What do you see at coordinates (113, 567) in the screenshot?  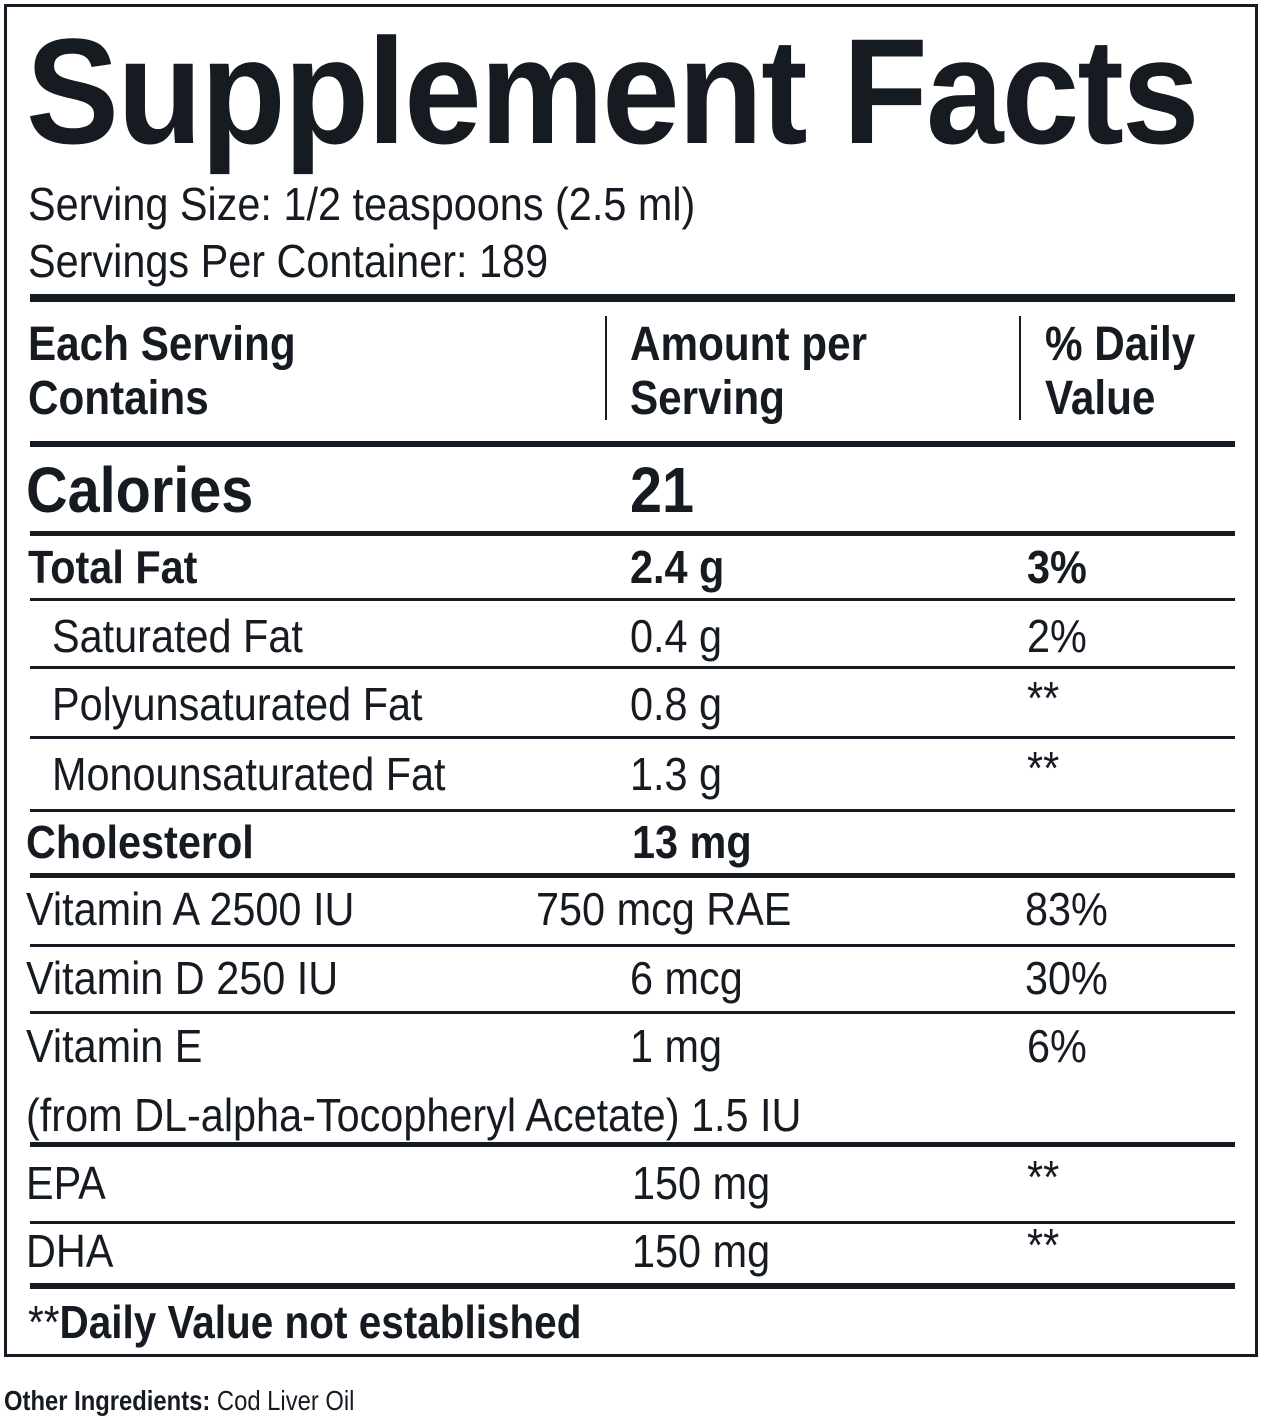 I see `nutrient-name: Total Fat` at bounding box center [113, 567].